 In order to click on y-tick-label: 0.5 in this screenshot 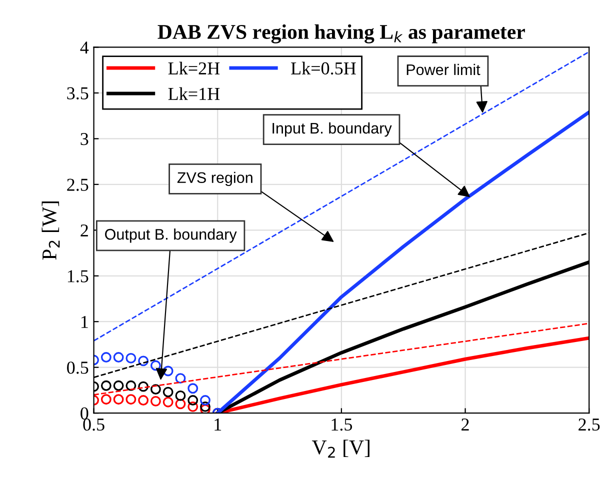, I will do `click(77, 368)`.